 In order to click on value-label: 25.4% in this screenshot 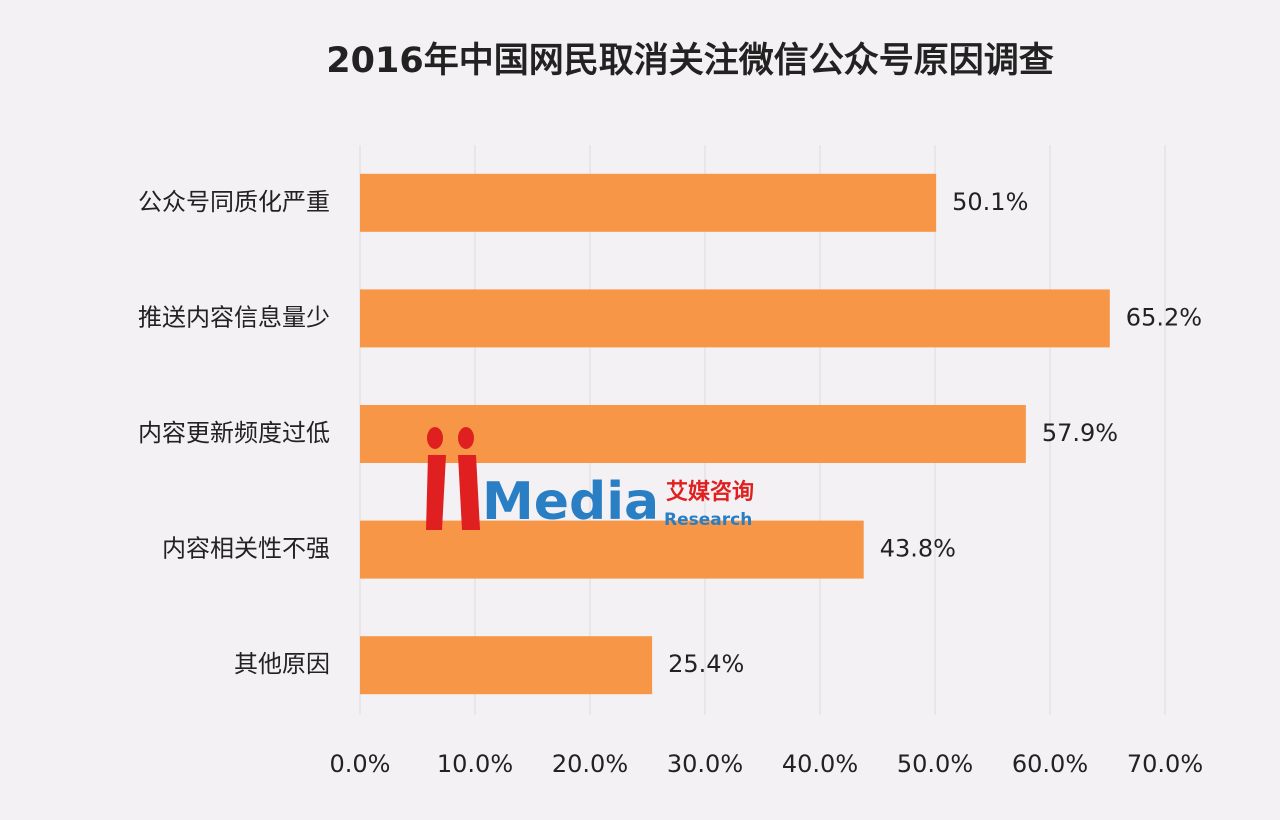, I will do `click(706, 664)`.